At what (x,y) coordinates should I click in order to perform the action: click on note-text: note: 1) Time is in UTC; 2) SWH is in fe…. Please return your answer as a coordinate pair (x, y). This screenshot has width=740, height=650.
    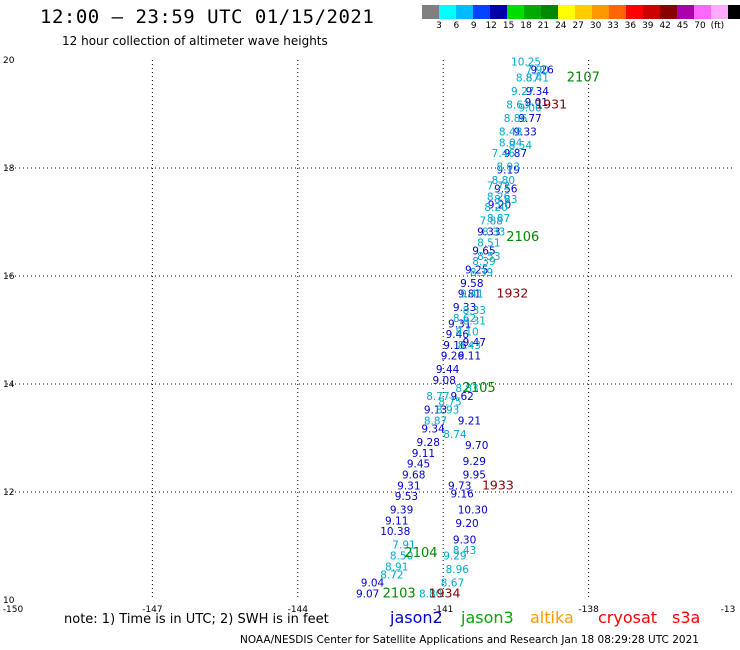
    Looking at the image, I should click on (196, 619).